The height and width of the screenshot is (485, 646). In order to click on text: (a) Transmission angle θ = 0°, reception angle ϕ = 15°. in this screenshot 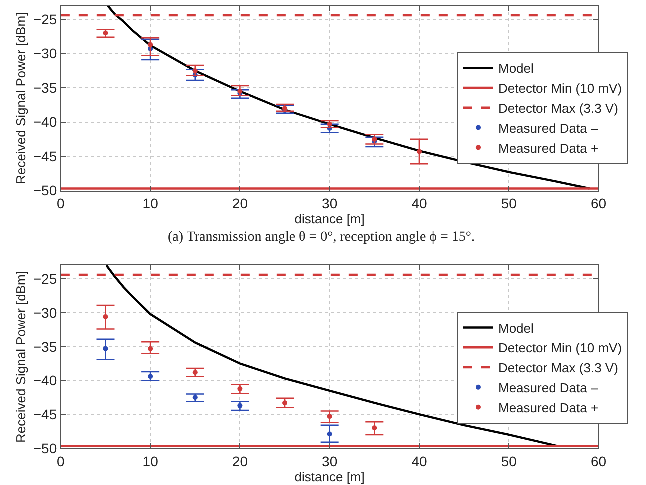, I will do `click(322, 237)`.